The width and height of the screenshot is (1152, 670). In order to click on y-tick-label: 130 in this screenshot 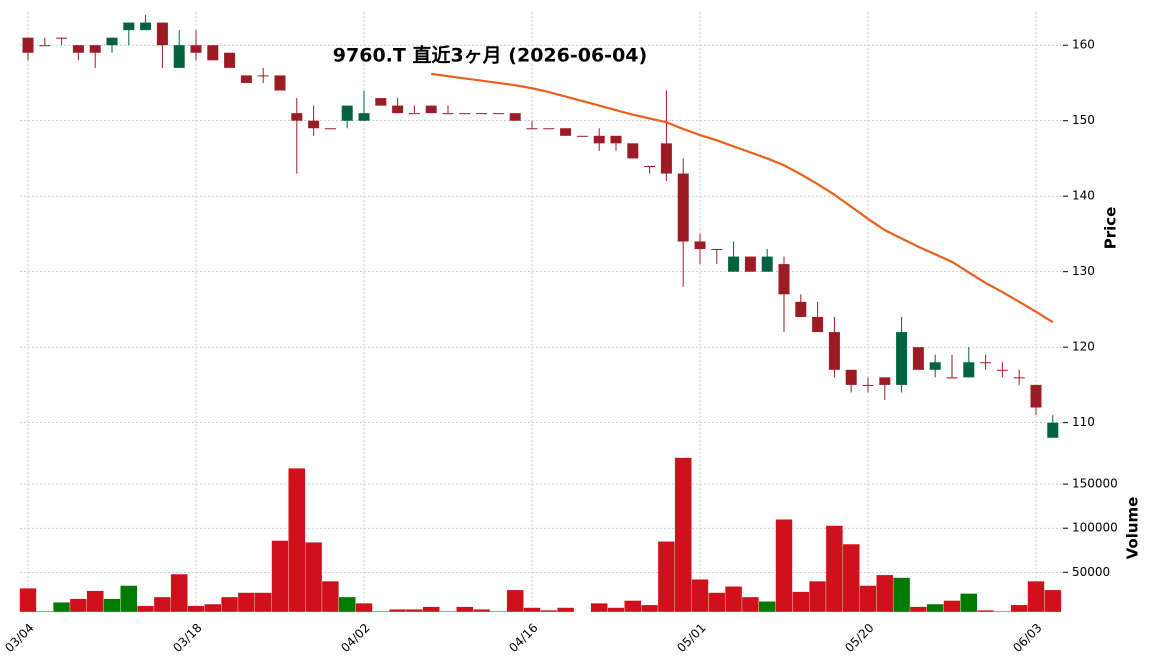, I will do `click(1083, 271)`.